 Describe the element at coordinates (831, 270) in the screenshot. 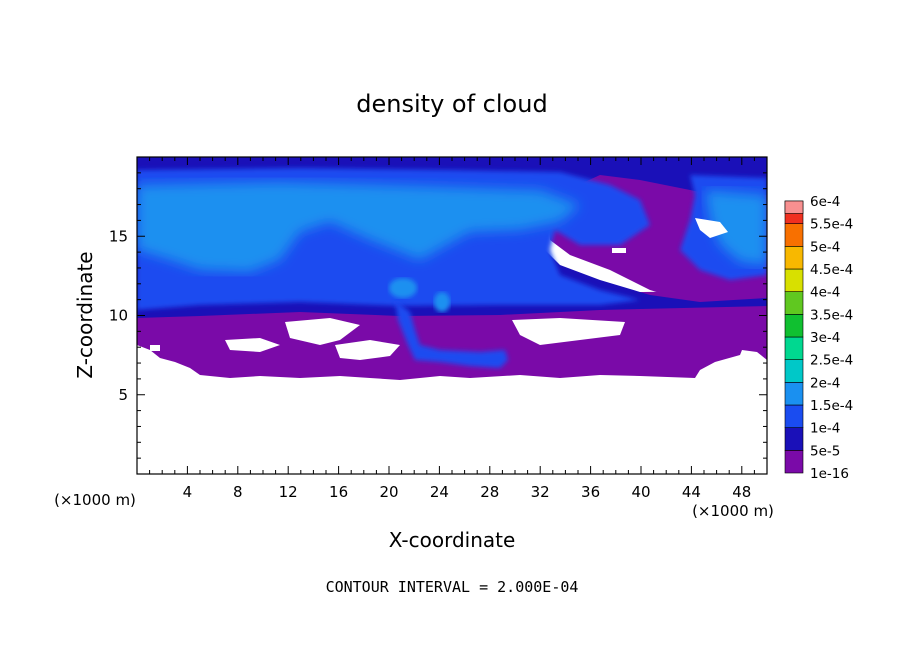

I see `colorbar-level-label: 4.5e-4` at that location.